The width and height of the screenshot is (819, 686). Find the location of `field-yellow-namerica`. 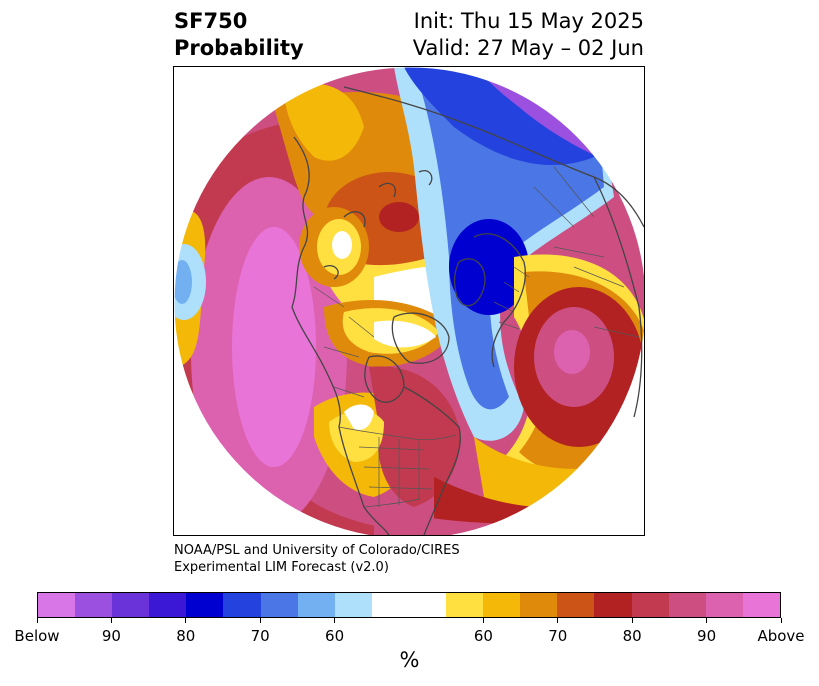

field-yellow-namerica is located at coordinates (356, 436).